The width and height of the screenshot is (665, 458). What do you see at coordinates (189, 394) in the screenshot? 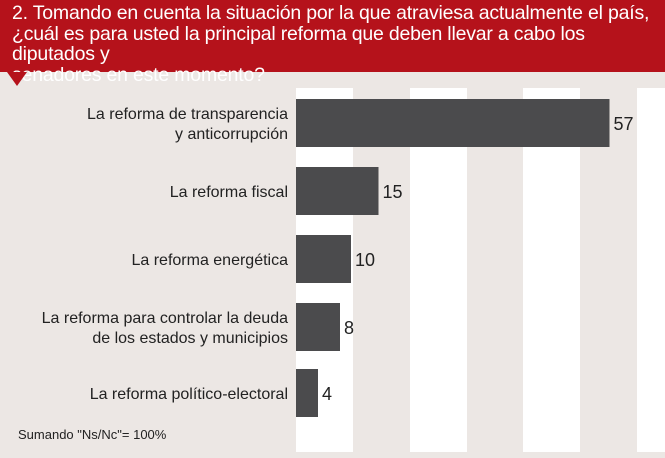
I see `category-label: La reforma político-electoral` at bounding box center [189, 394].